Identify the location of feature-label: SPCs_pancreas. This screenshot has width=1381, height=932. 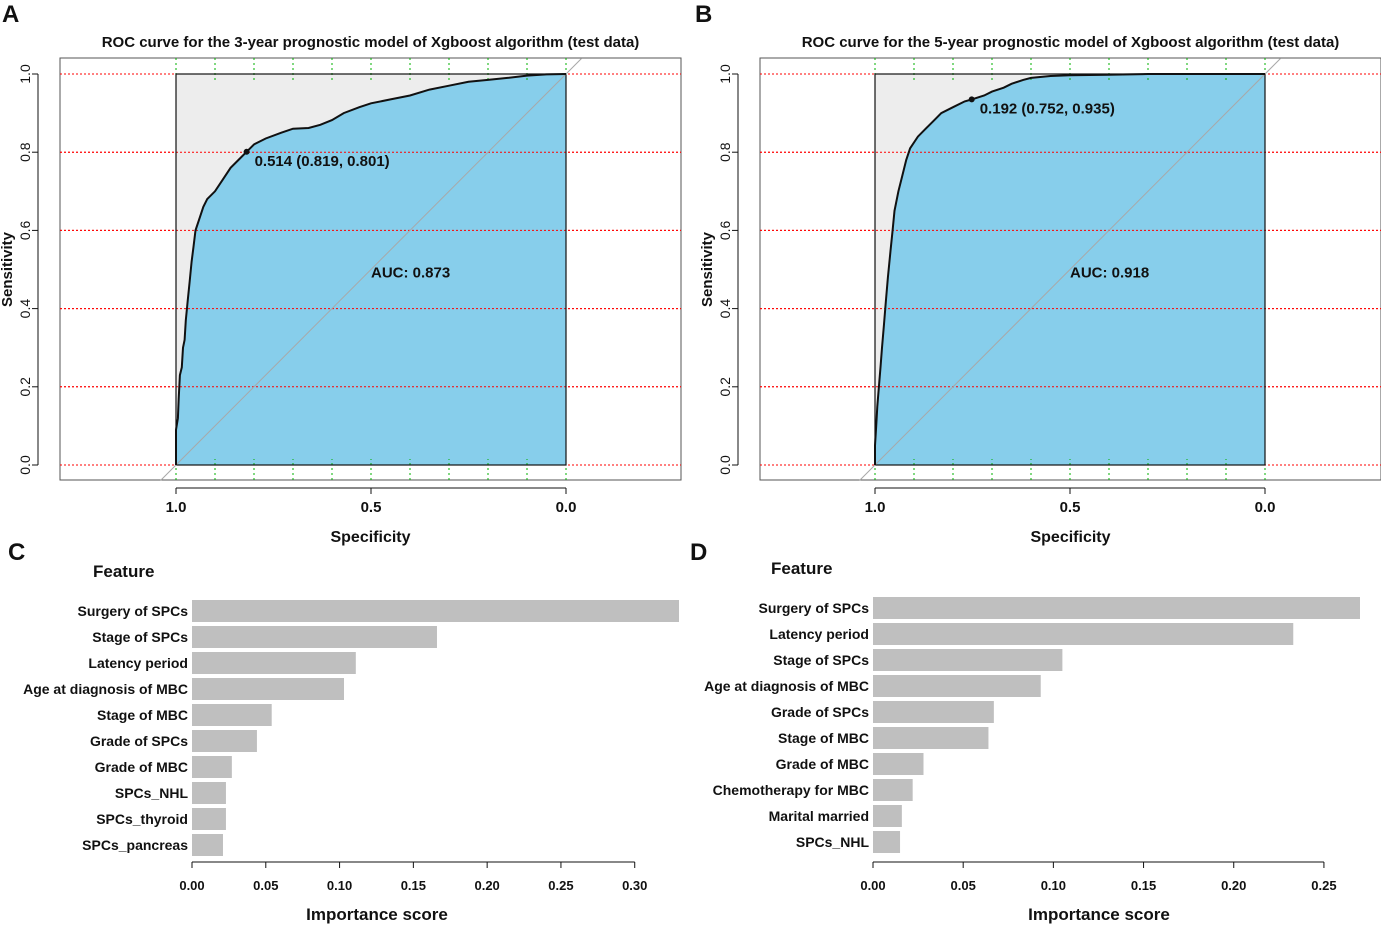
(135, 845).